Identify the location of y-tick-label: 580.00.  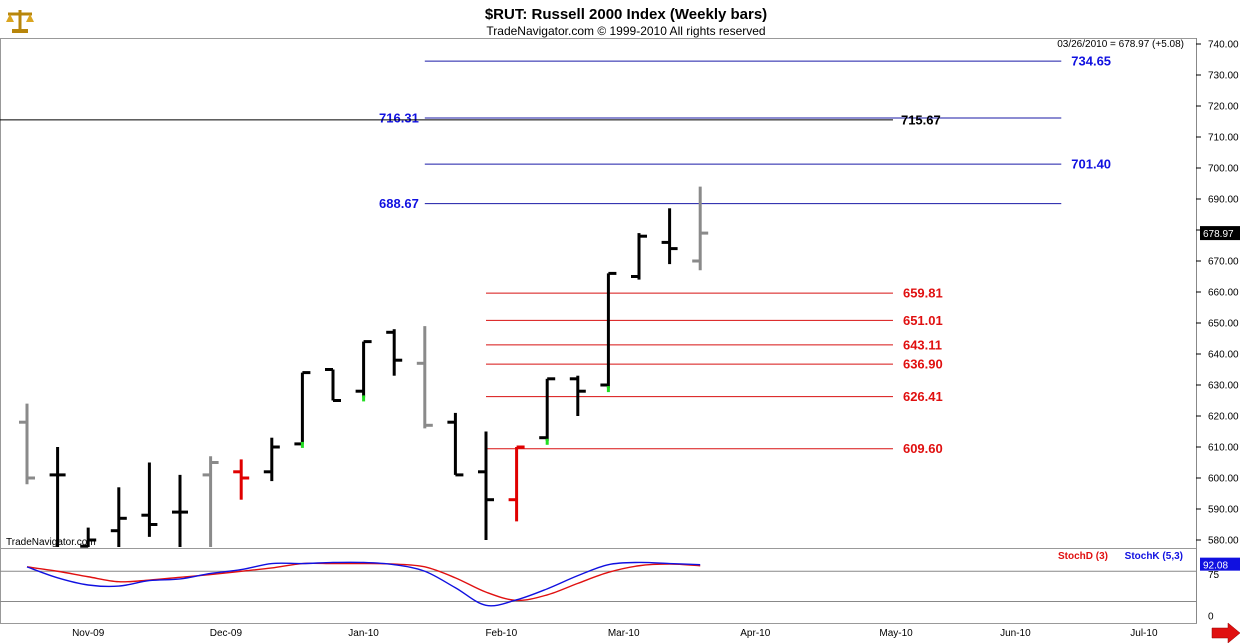
(1223, 541).